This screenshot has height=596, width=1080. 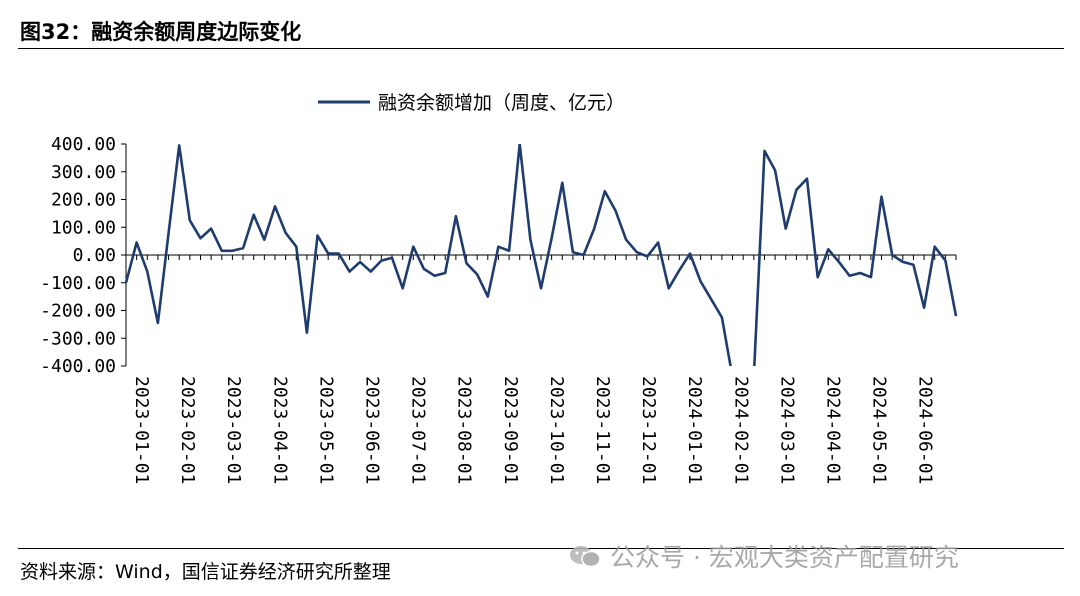 I want to click on x-tick-label: 2023-12-01, so click(x=648, y=430).